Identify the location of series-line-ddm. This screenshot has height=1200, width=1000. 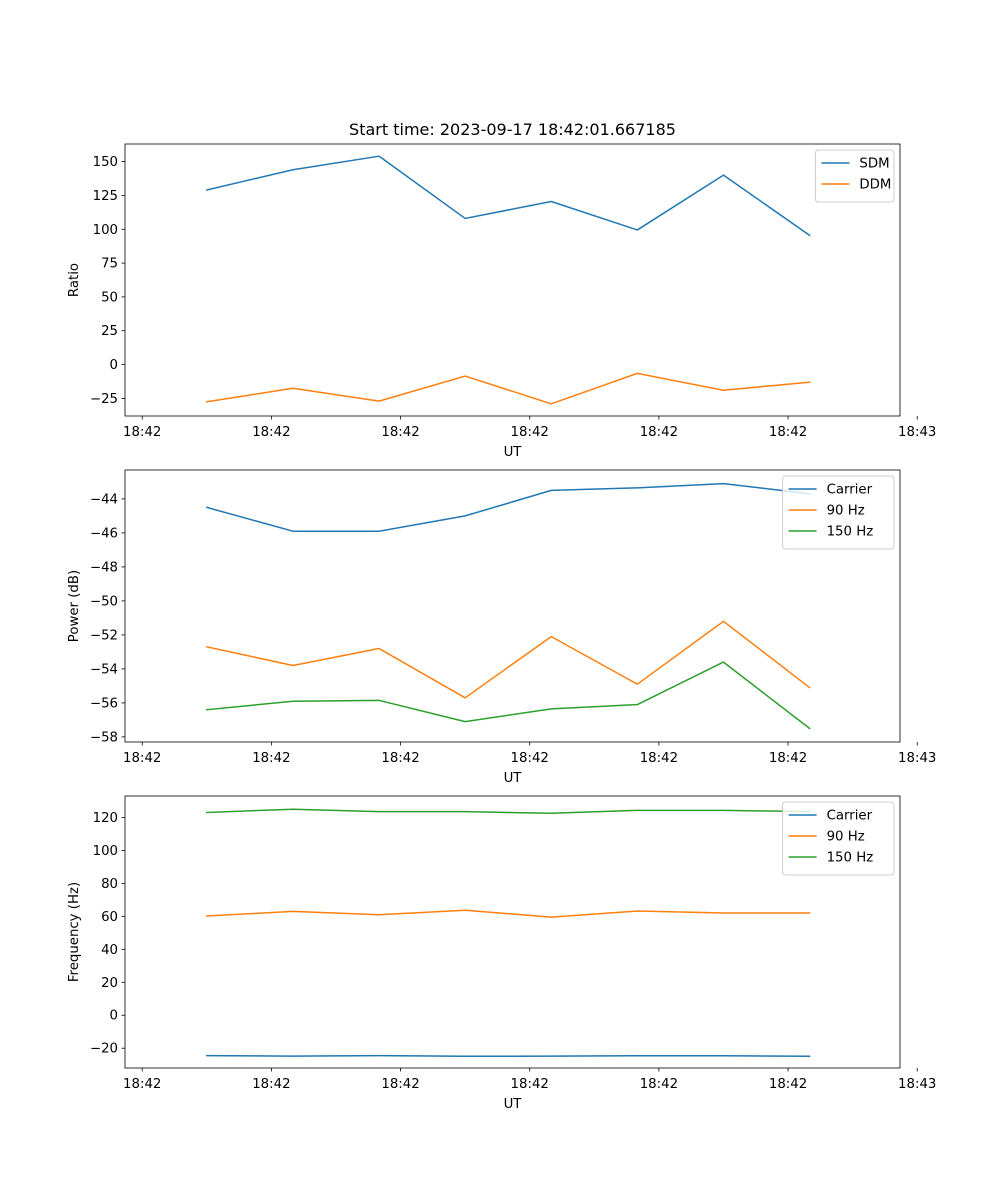
(508, 388).